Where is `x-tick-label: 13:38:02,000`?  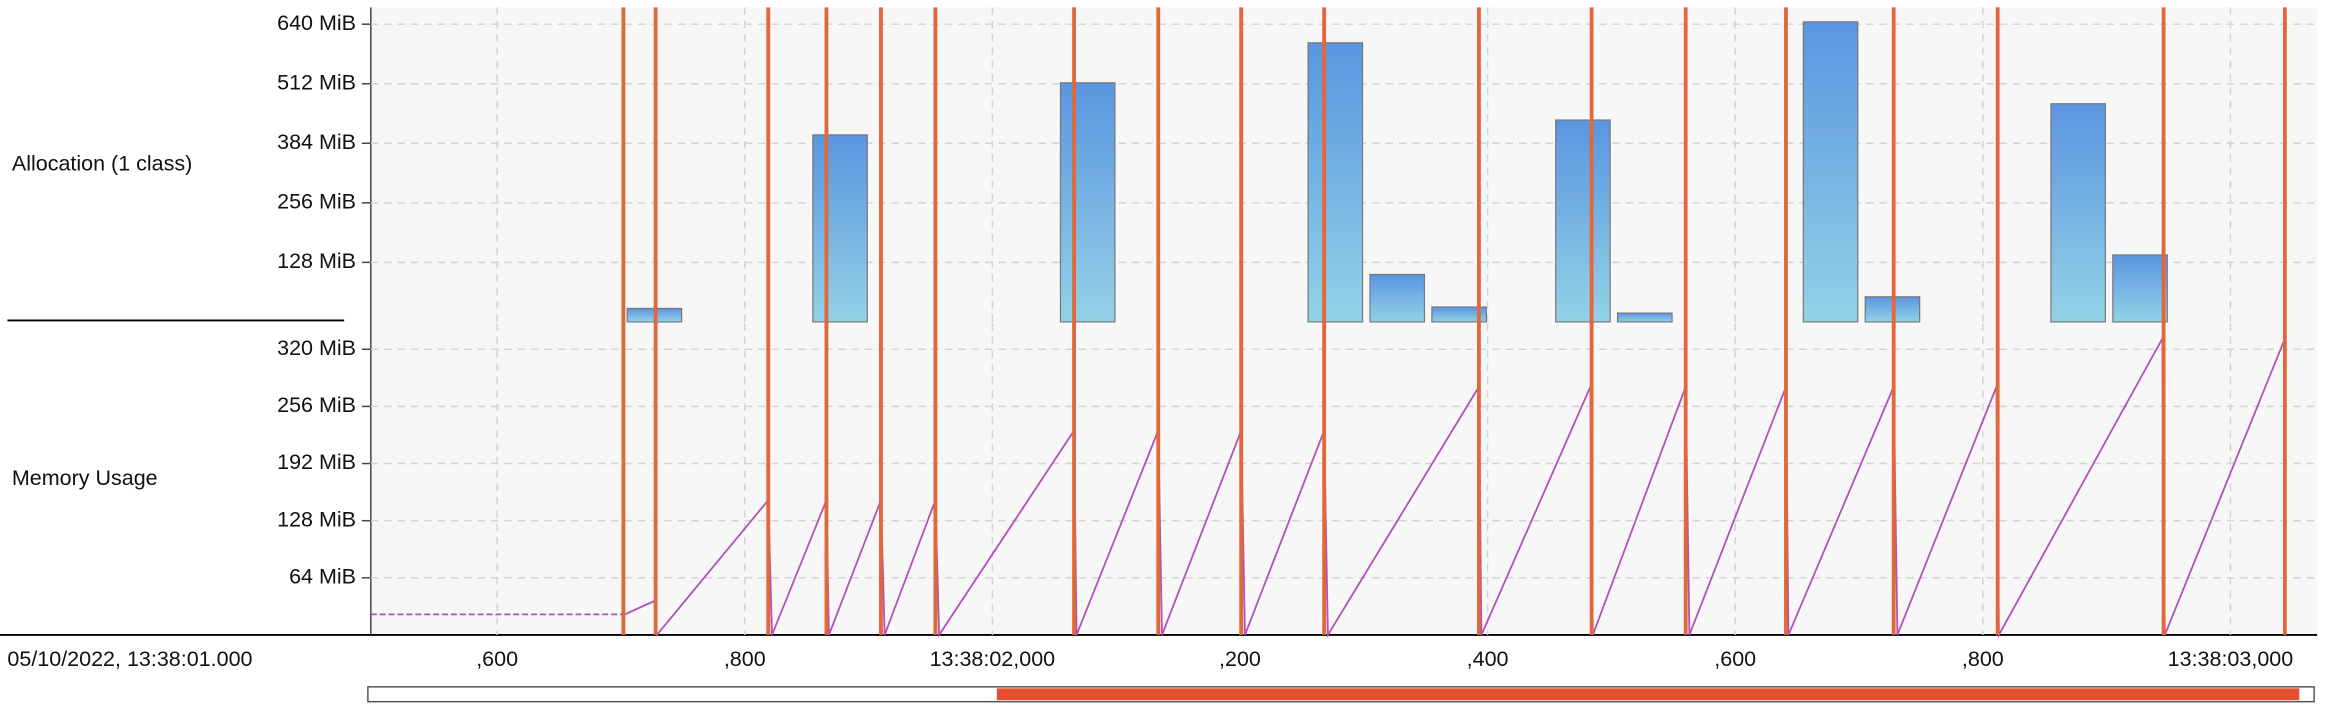 x-tick-label: 13:38:02,000 is located at coordinates (993, 659).